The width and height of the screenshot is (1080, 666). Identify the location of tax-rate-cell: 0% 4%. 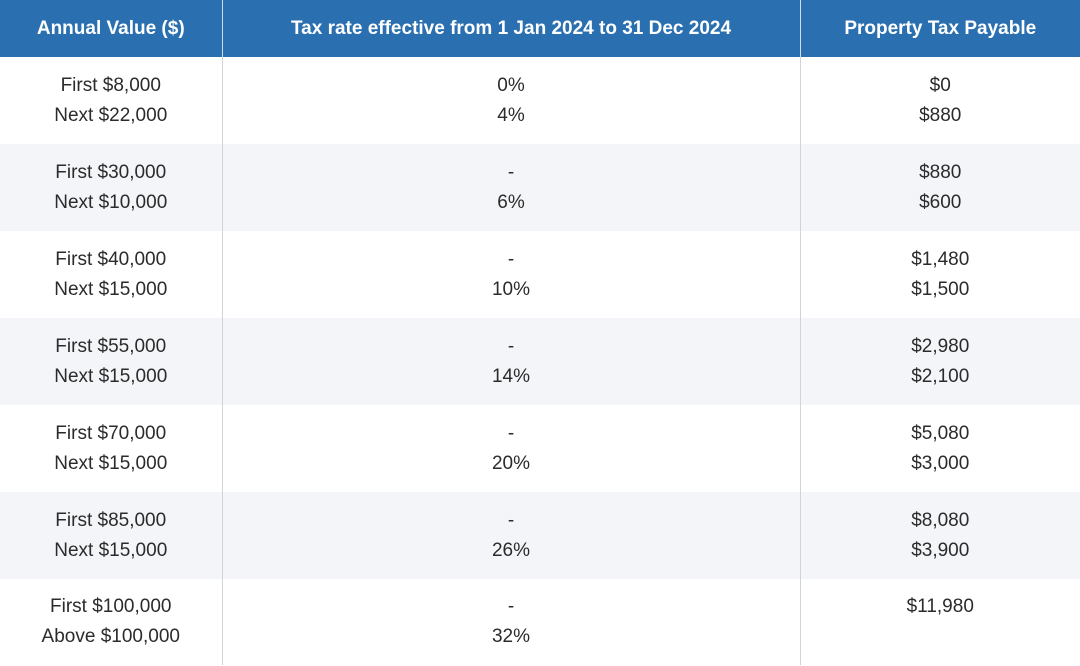
(510, 100).